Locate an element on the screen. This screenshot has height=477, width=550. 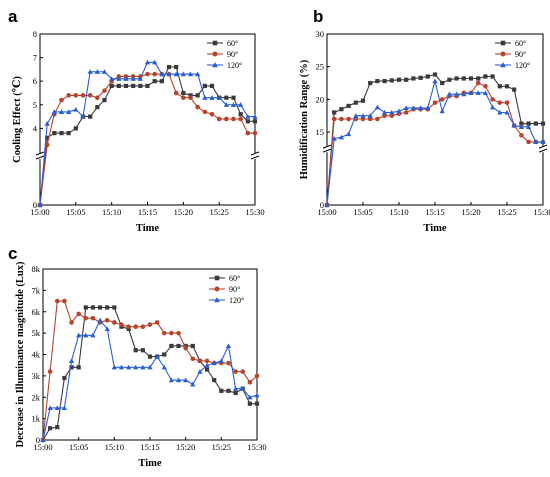
panel-label-c: c is located at coordinates (12, 253).